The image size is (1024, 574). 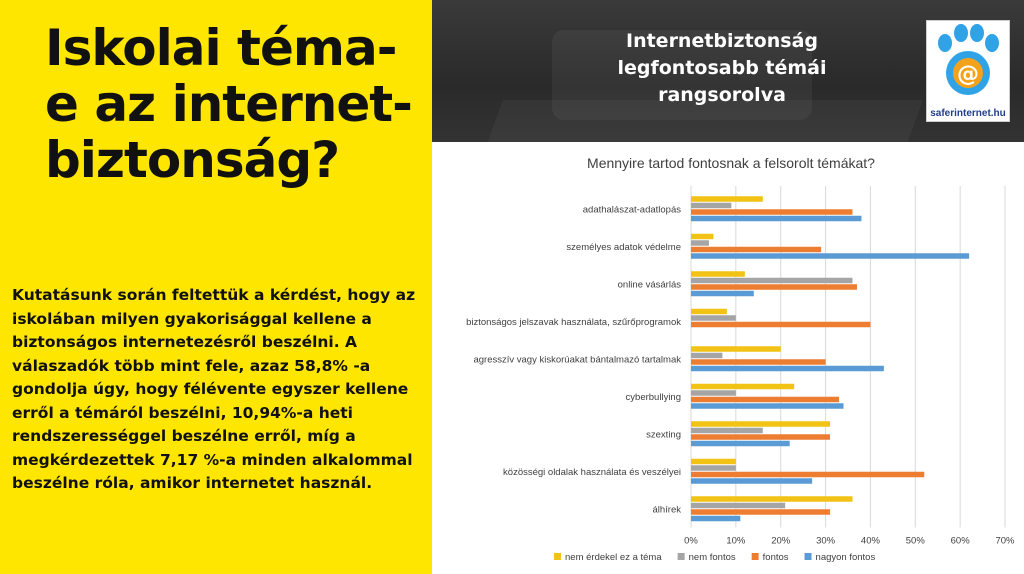 I want to click on x-tick-label: 0%, so click(x=691, y=541).